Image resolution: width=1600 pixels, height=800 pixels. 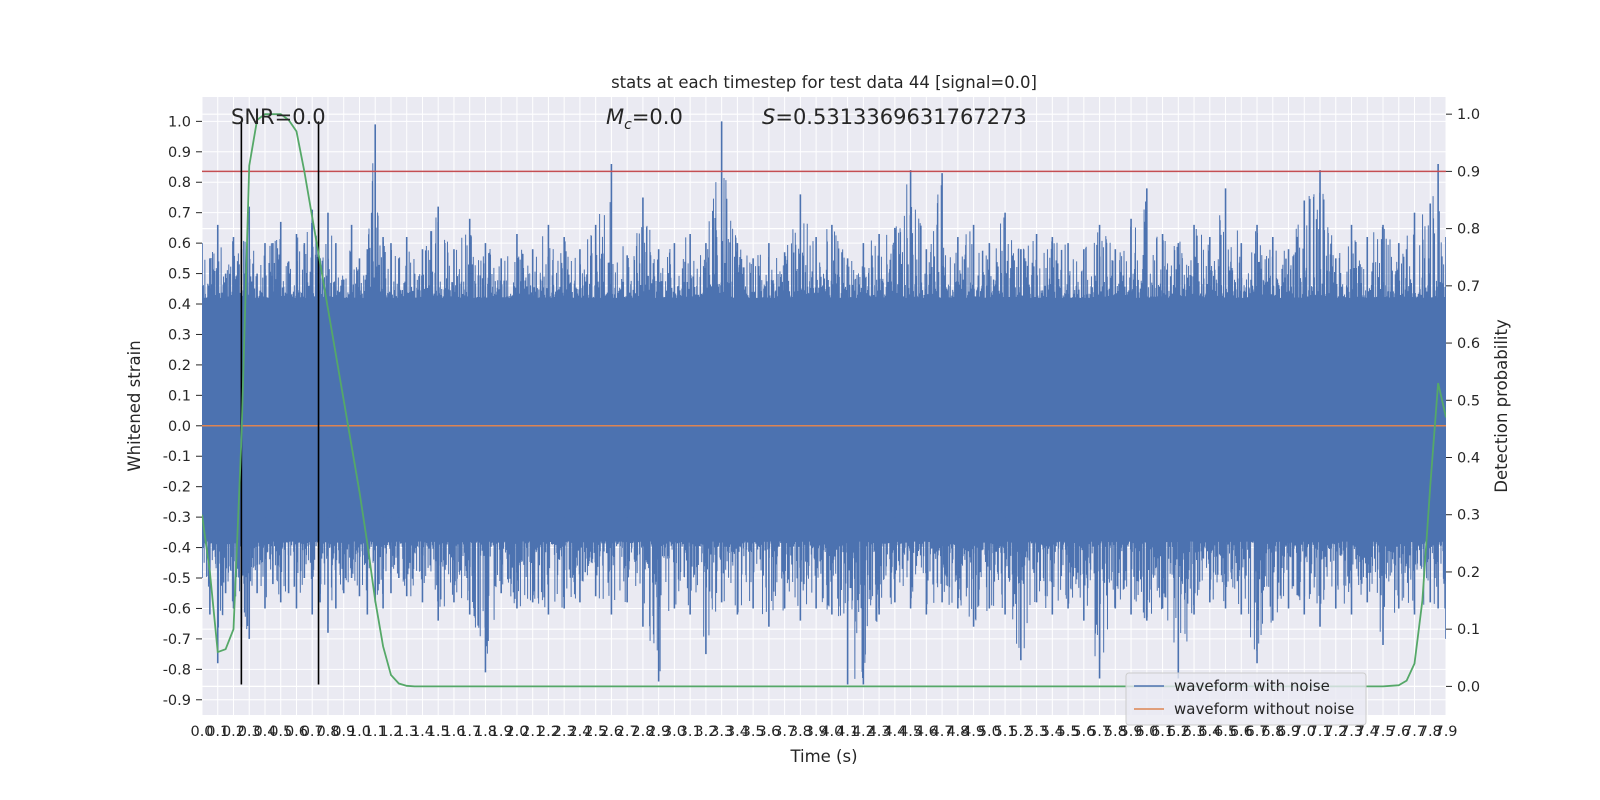 I want to click on chirp-mass-annotation: Mc=0.0, so click(x=644, y=119).